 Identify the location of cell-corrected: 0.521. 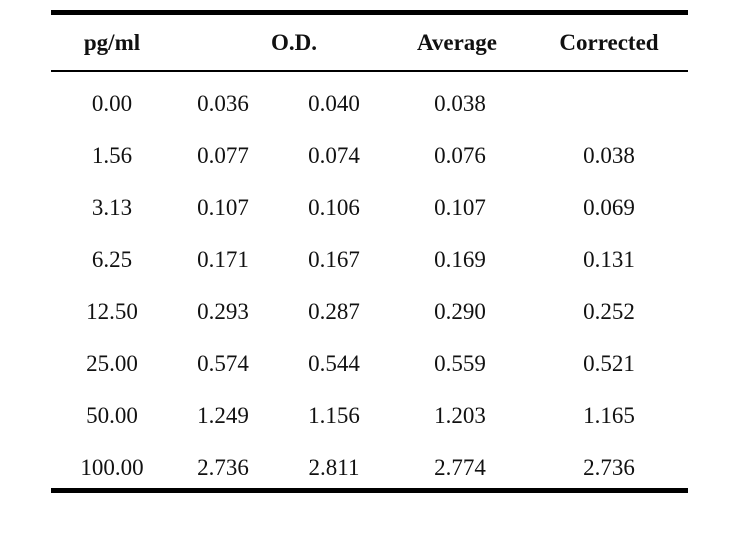
(609, 363).